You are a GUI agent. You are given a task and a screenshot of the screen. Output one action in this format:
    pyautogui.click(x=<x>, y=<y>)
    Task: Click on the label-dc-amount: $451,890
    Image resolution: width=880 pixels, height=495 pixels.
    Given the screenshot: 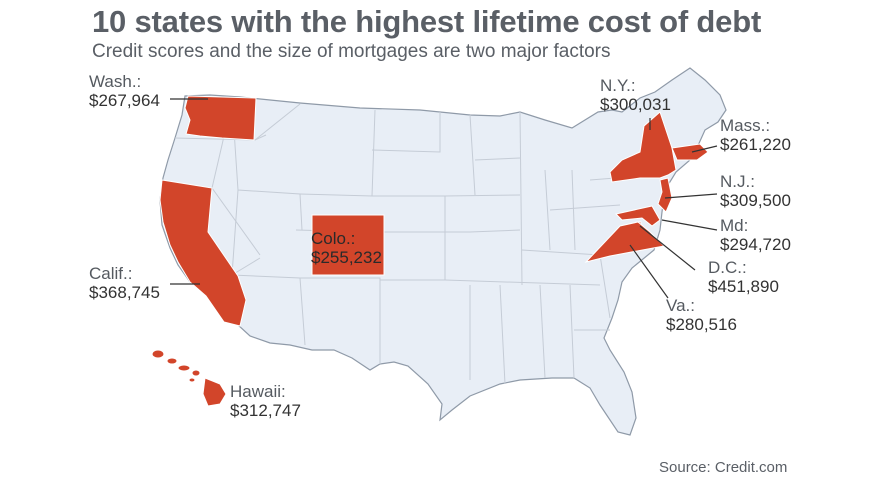 What is the action you would take?
    pyautogui.click(x=743, y=286)
    